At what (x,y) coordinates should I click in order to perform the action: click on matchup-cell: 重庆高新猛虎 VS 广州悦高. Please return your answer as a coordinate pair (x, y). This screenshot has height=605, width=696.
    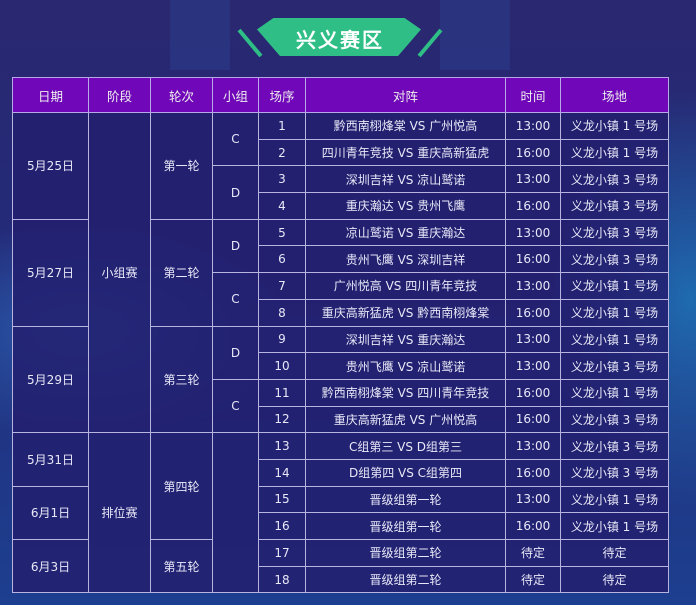
    Looking at the image, I should click on (405, 419).